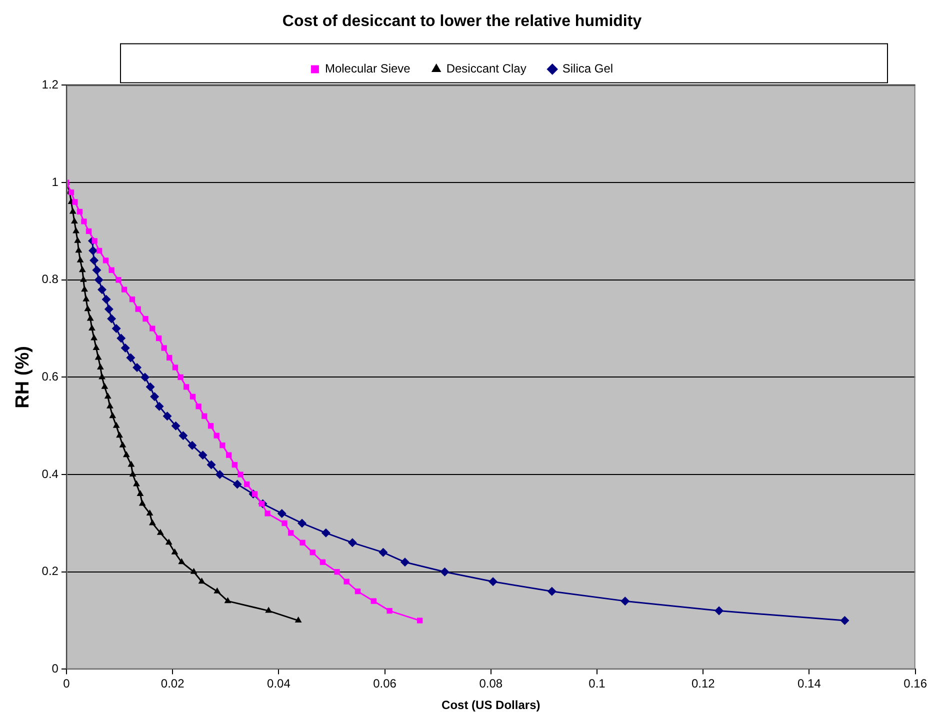 The height and width of the screenshot is (721, 930). Describe the element at coordinates (66, 683) in the screenshot. I see `x-tick-label: 0` at that location.